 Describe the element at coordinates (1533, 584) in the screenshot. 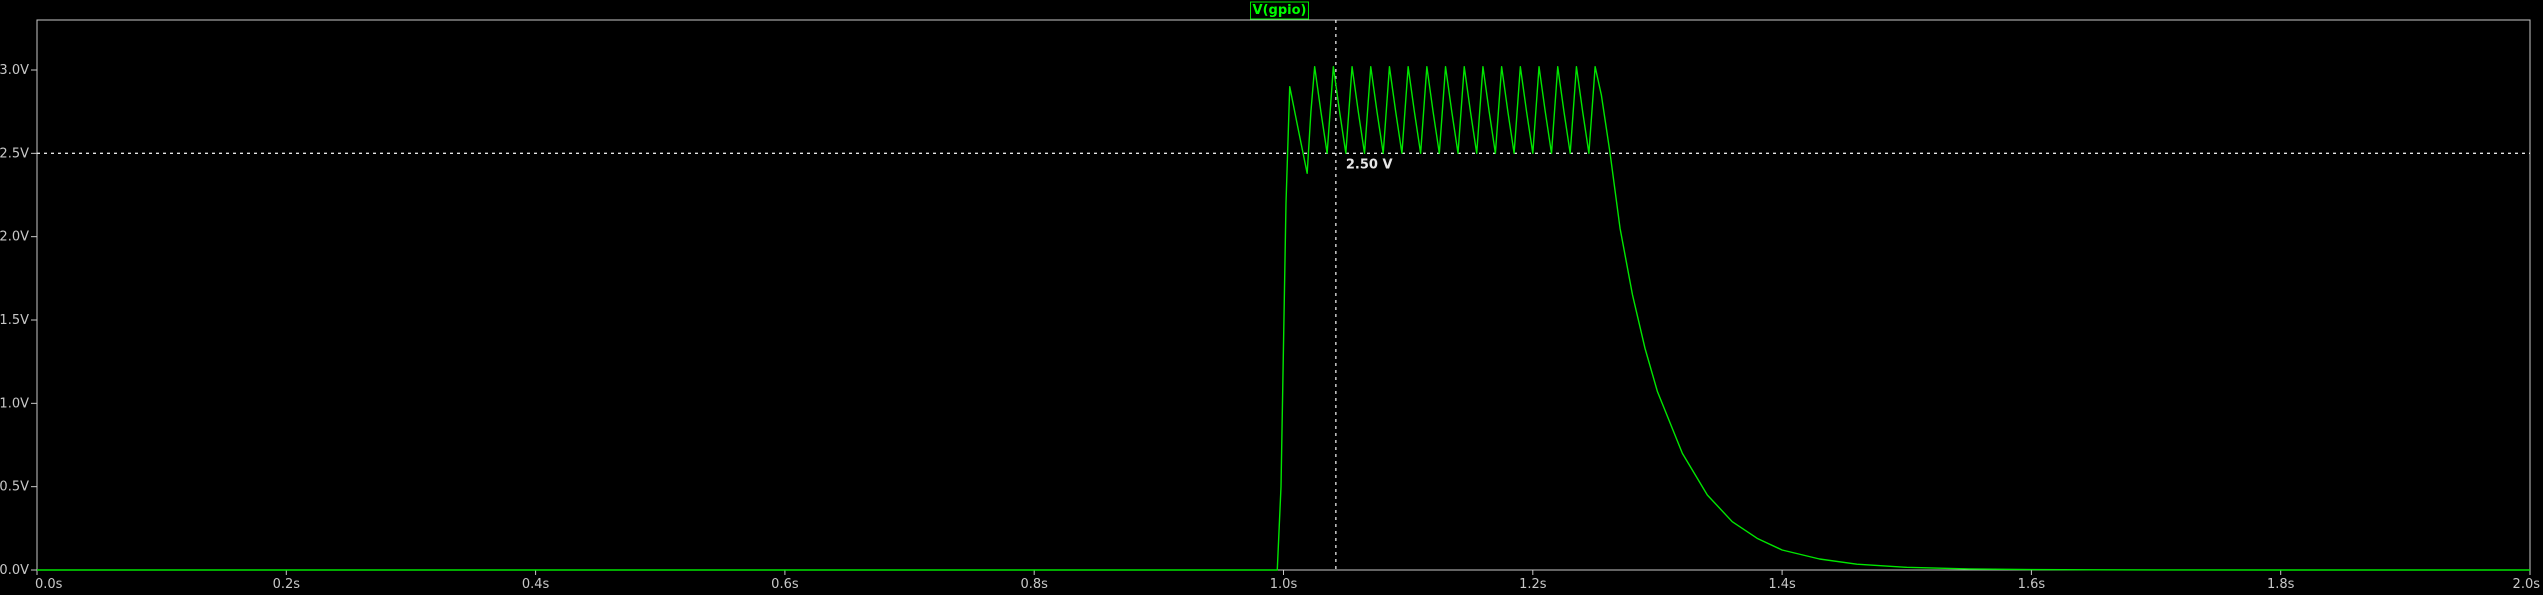

I see `x-tick-label: 1.2s` at that location.